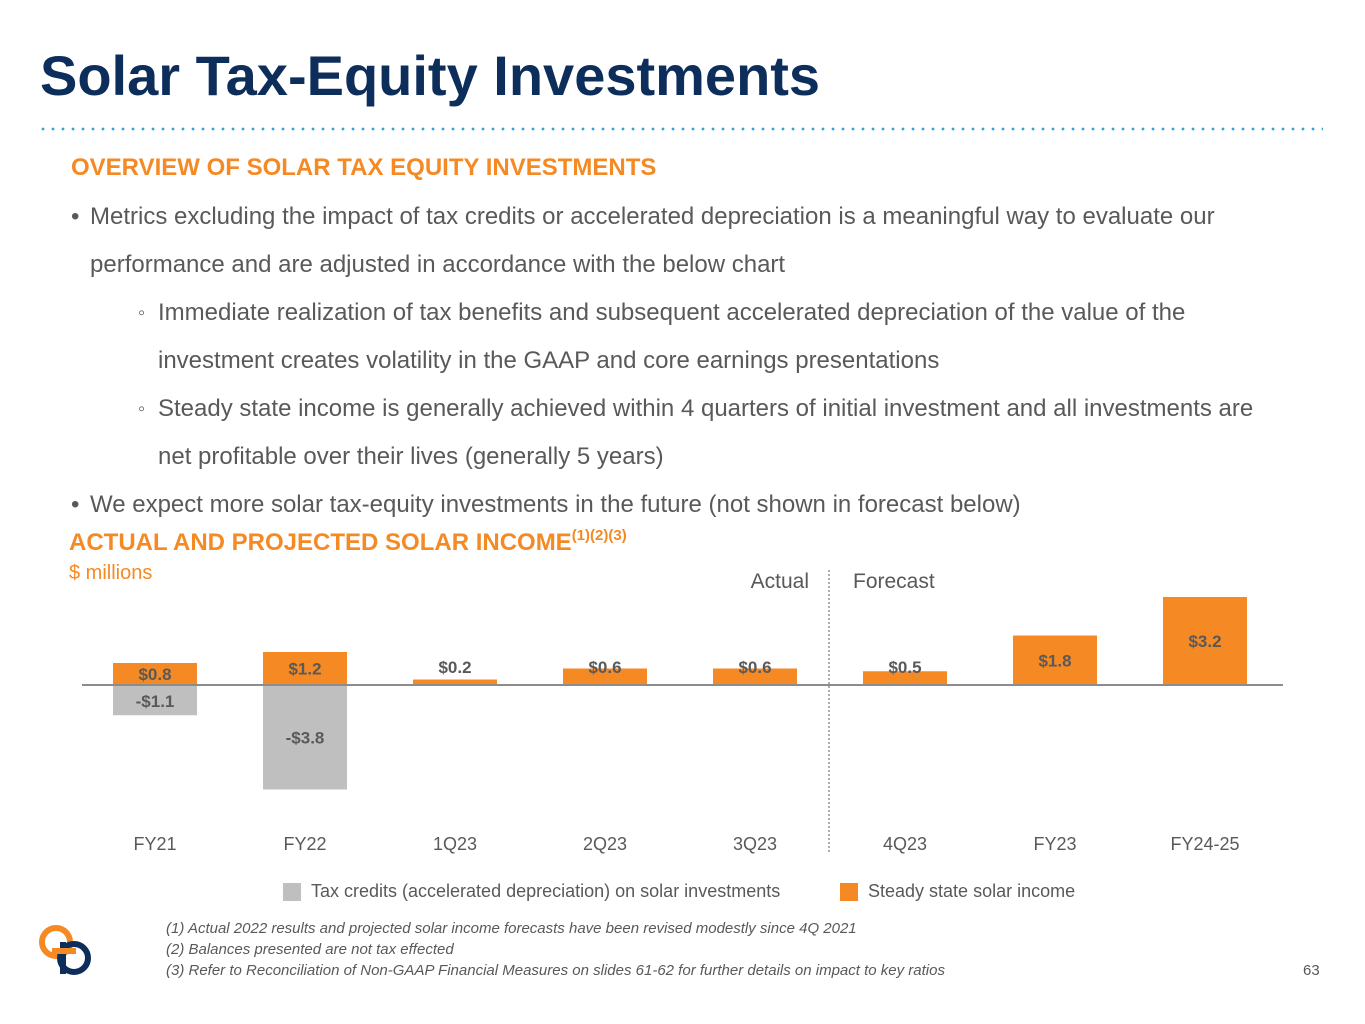 The height and width of the screenshot is (1024, 1365). I want to click on page-number: 63, so click(1311, 970).